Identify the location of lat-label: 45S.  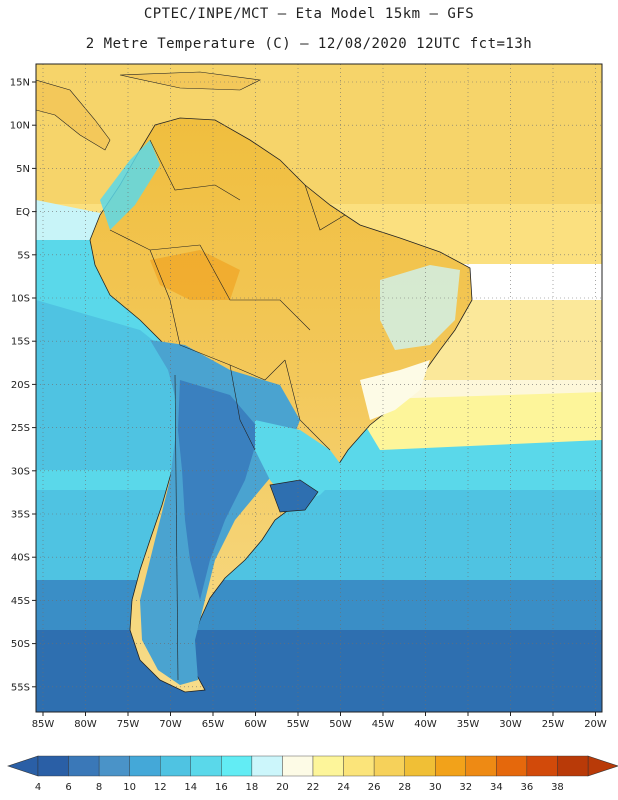
(20, 601).